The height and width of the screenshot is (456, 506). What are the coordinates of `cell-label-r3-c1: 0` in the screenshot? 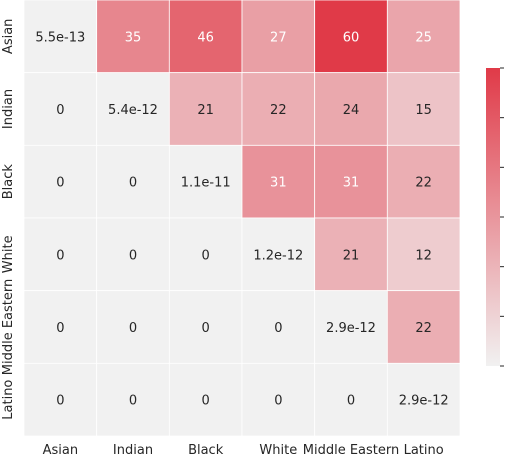 It's located at (133, 255).